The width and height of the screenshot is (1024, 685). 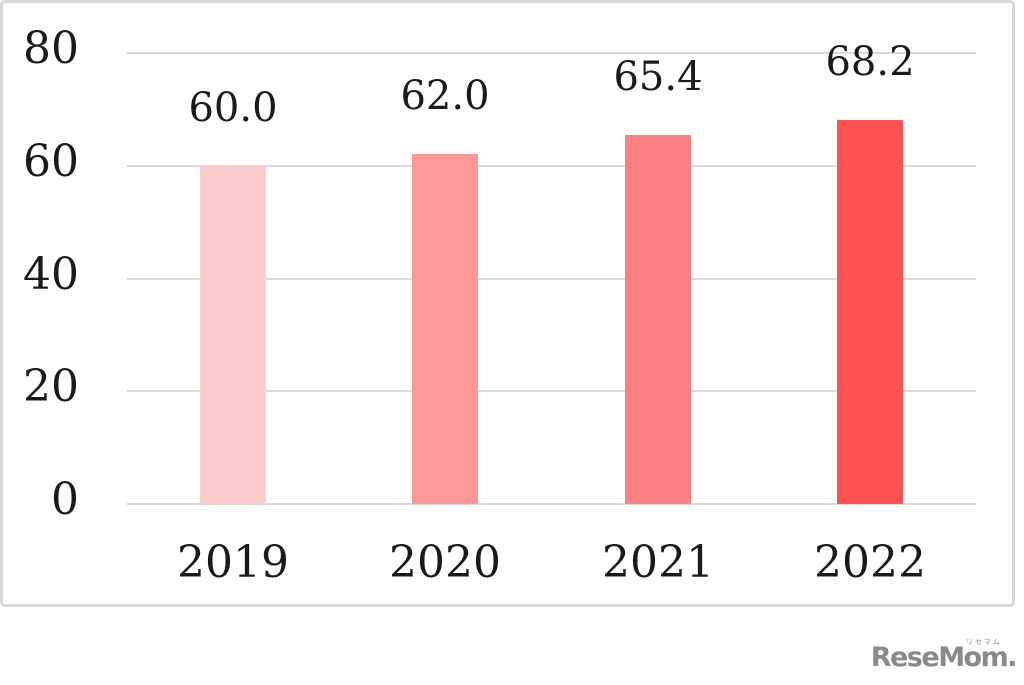 I want to click on logo-ruby-text: リセマム, so click(x=984, y=642).